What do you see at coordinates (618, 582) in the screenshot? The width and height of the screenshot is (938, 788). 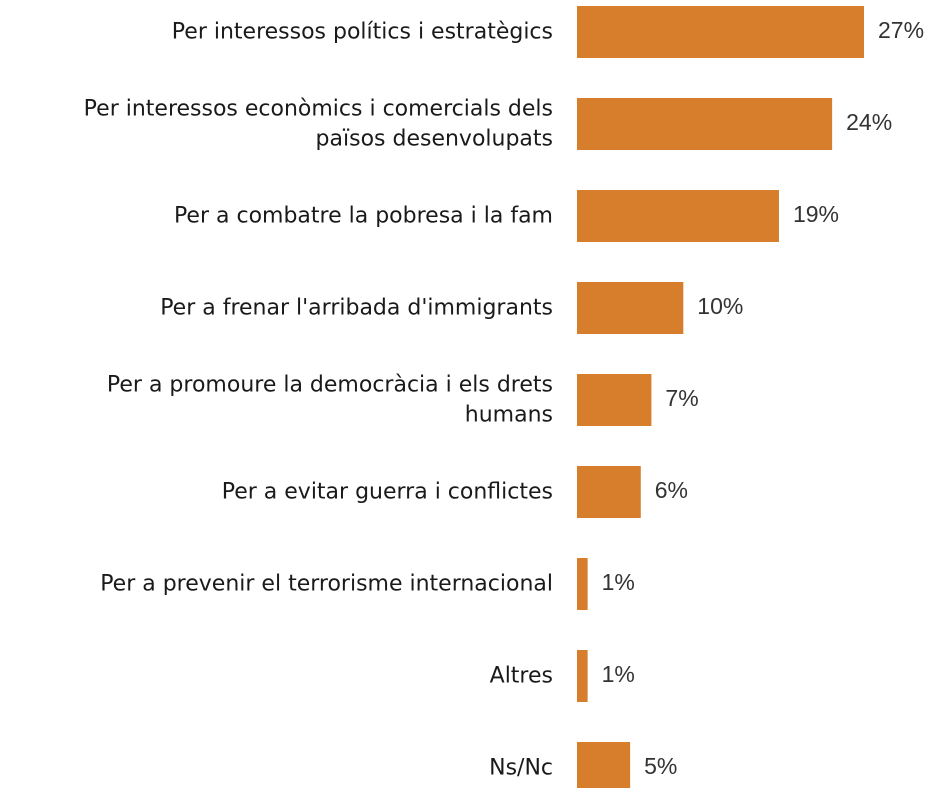 I see `value-label-6: 1%` at bounding box center [618, 582].